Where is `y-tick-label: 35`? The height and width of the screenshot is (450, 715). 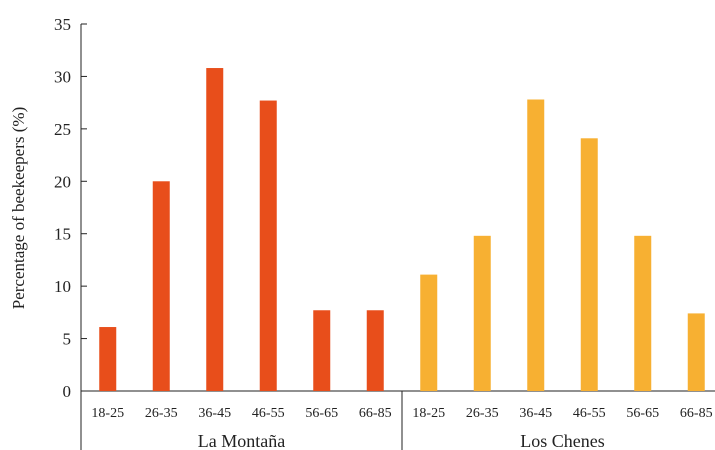
y-tick-label: 35 is located at coordinates (62, 24).